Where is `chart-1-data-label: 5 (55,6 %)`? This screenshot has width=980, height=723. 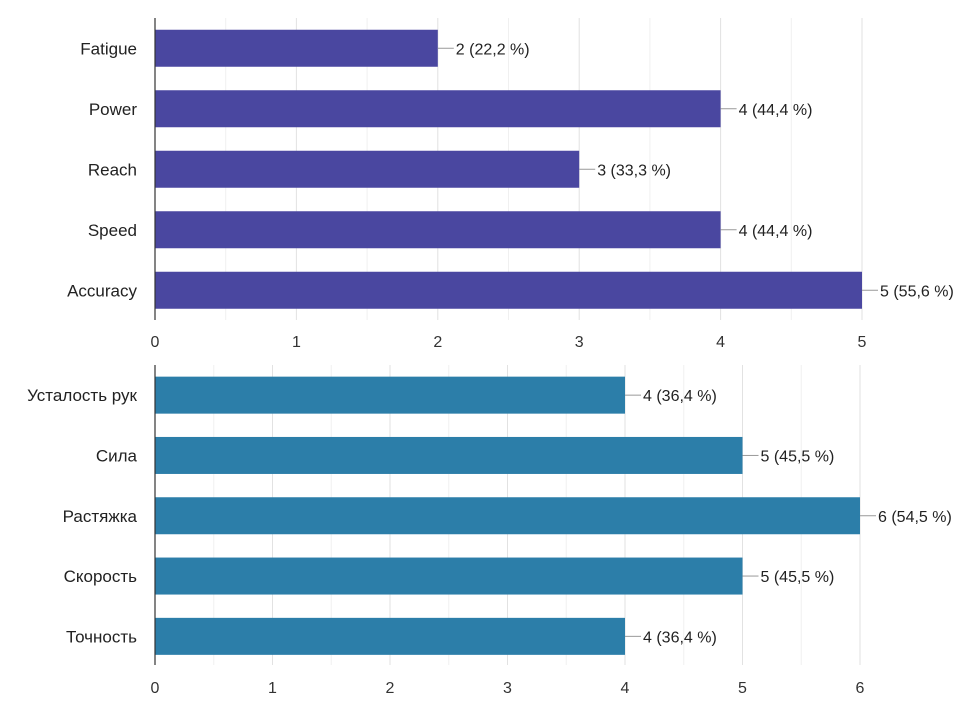 chart-1-data-label: 5 (55,6 %) is located at coordinates (917, 291).